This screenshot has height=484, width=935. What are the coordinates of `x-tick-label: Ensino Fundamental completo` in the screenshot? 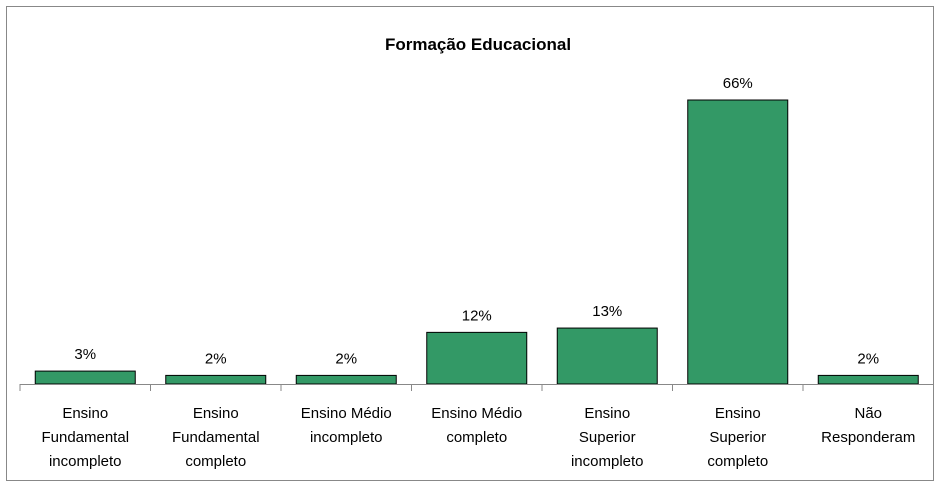 It's located at (215, 437).